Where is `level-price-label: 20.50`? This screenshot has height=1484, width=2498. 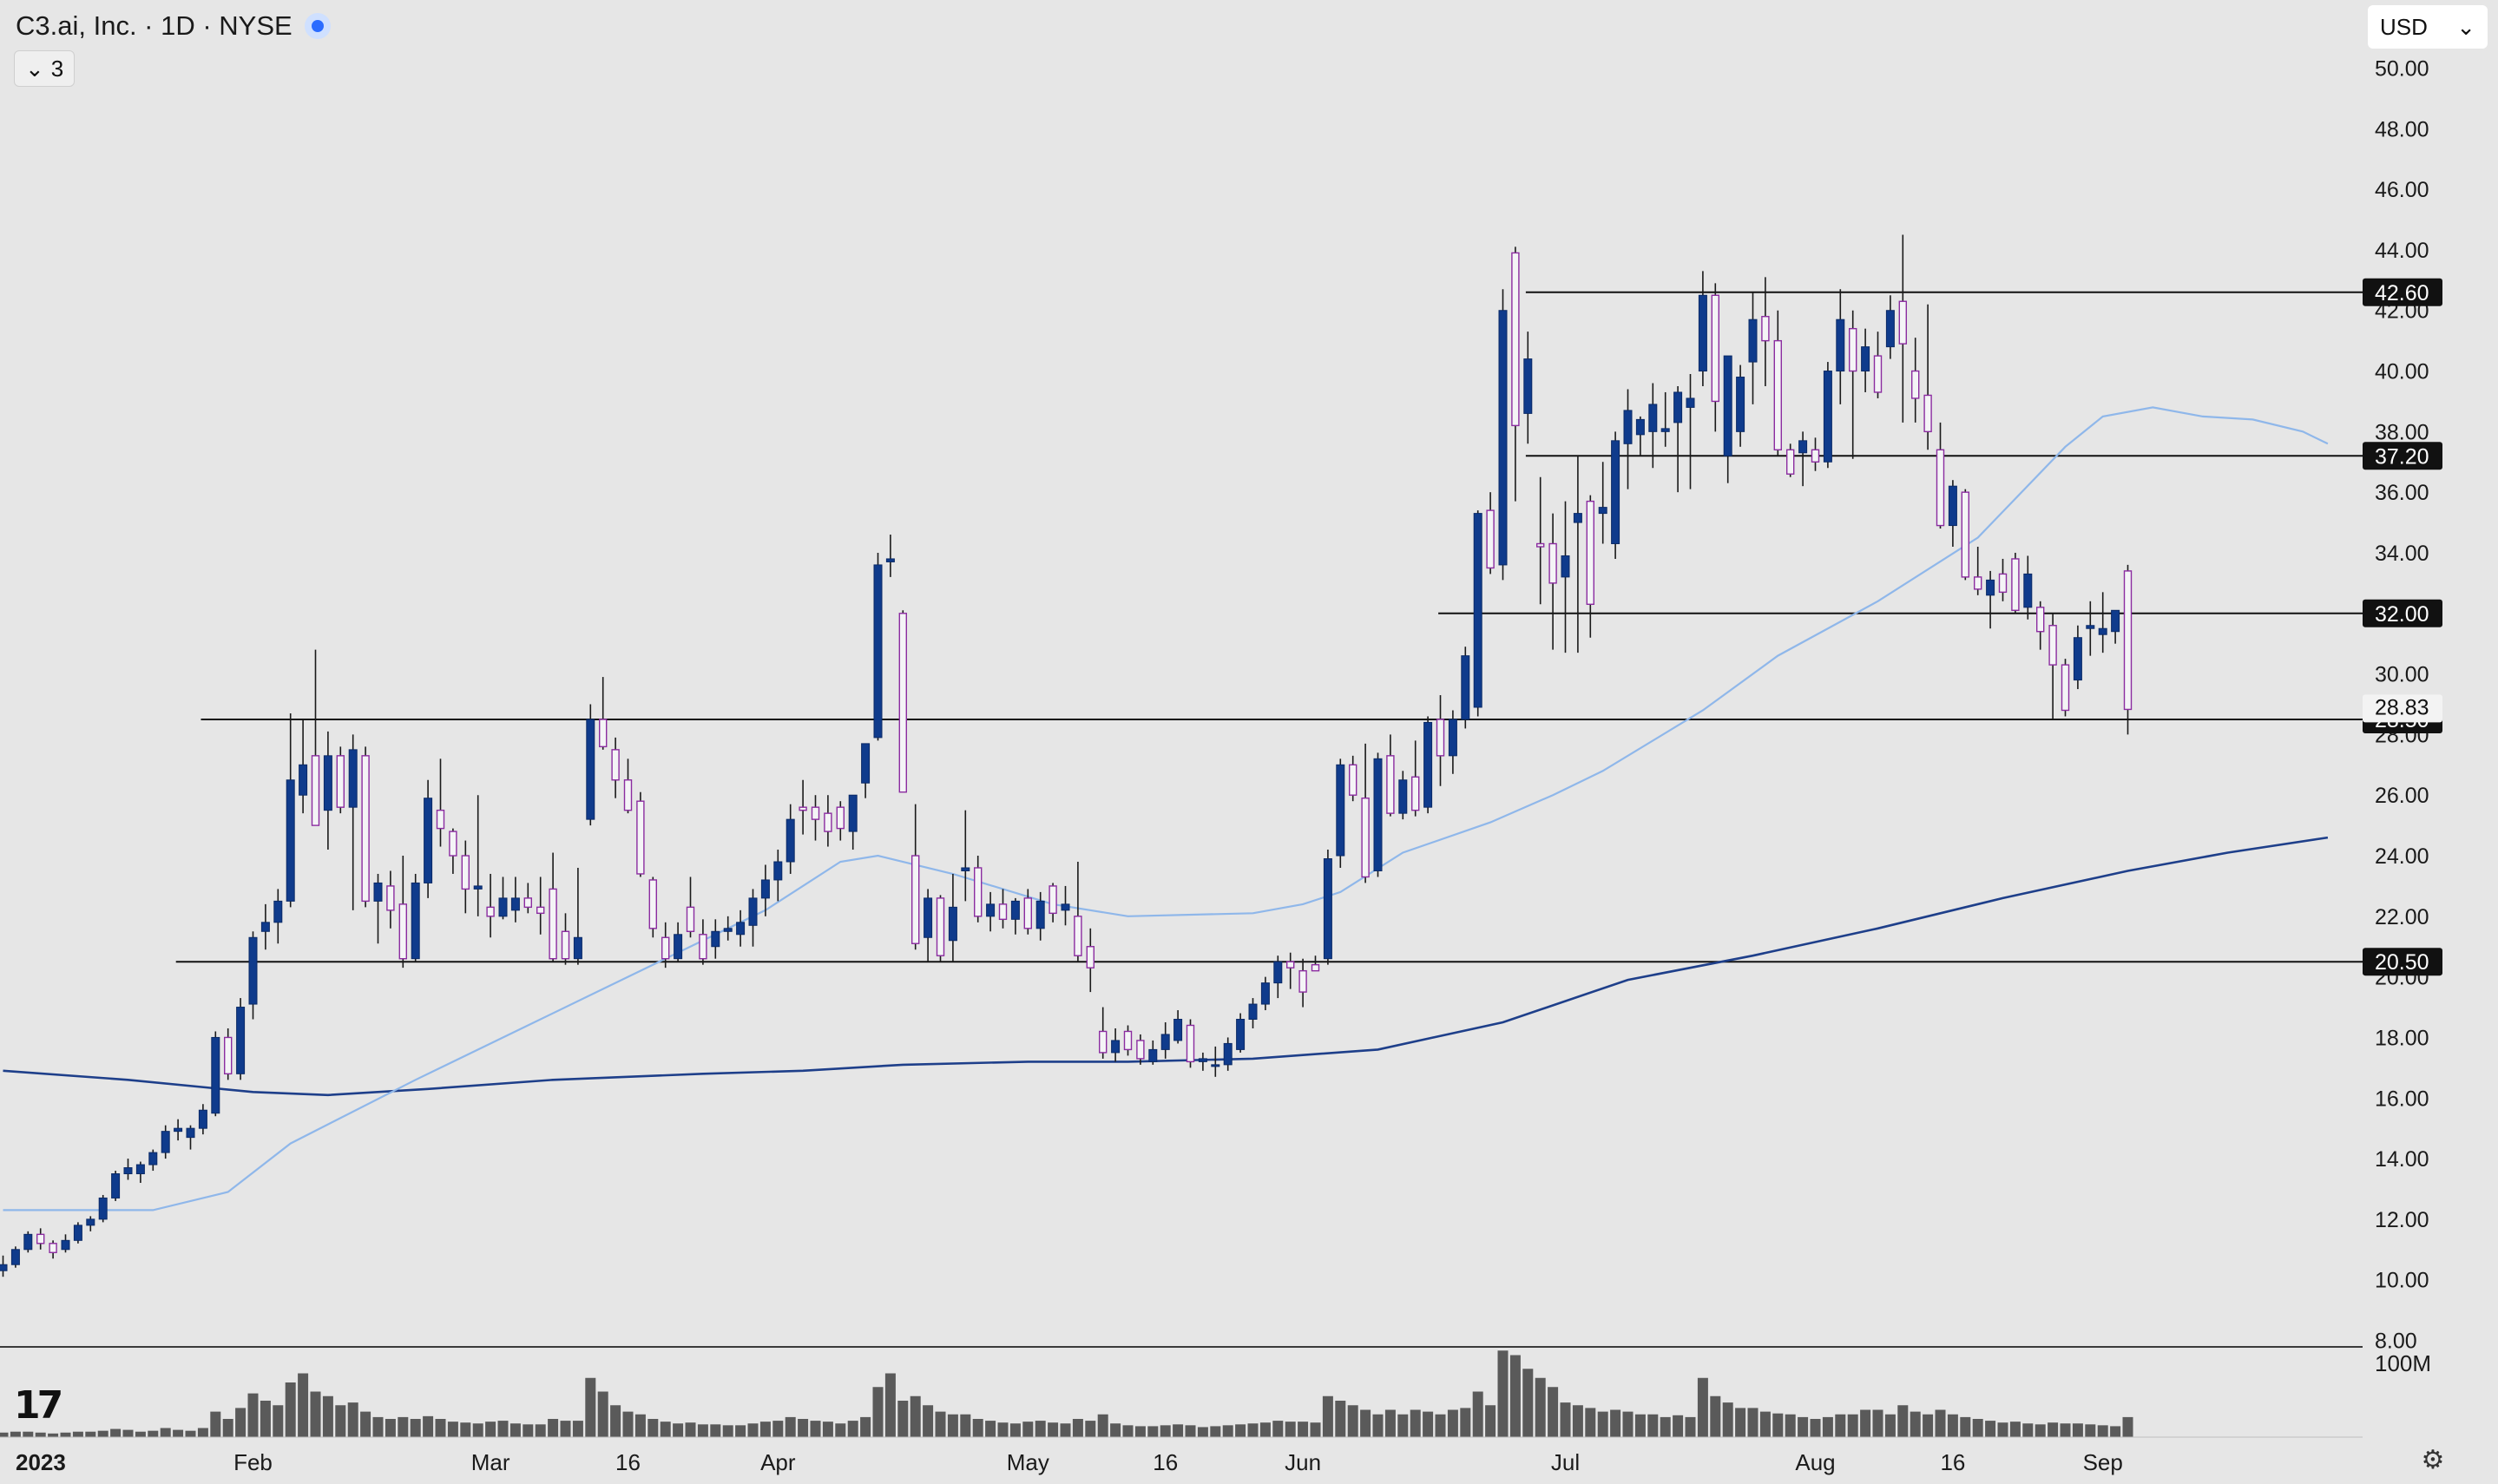
level-price-label: 20.50 is located at coordinates (2402, 962).